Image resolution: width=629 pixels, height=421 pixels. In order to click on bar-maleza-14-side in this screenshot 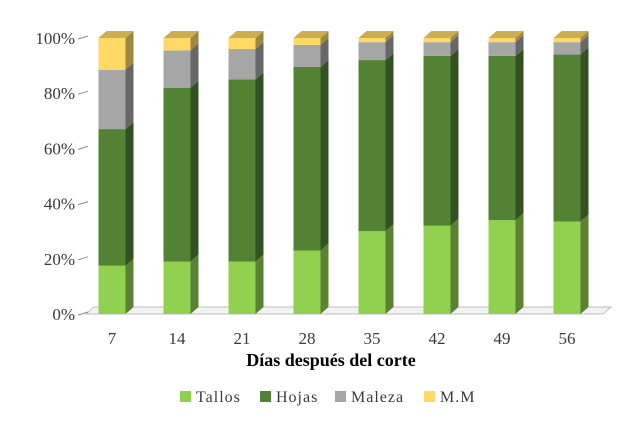, I will do `click(194, 65)`.